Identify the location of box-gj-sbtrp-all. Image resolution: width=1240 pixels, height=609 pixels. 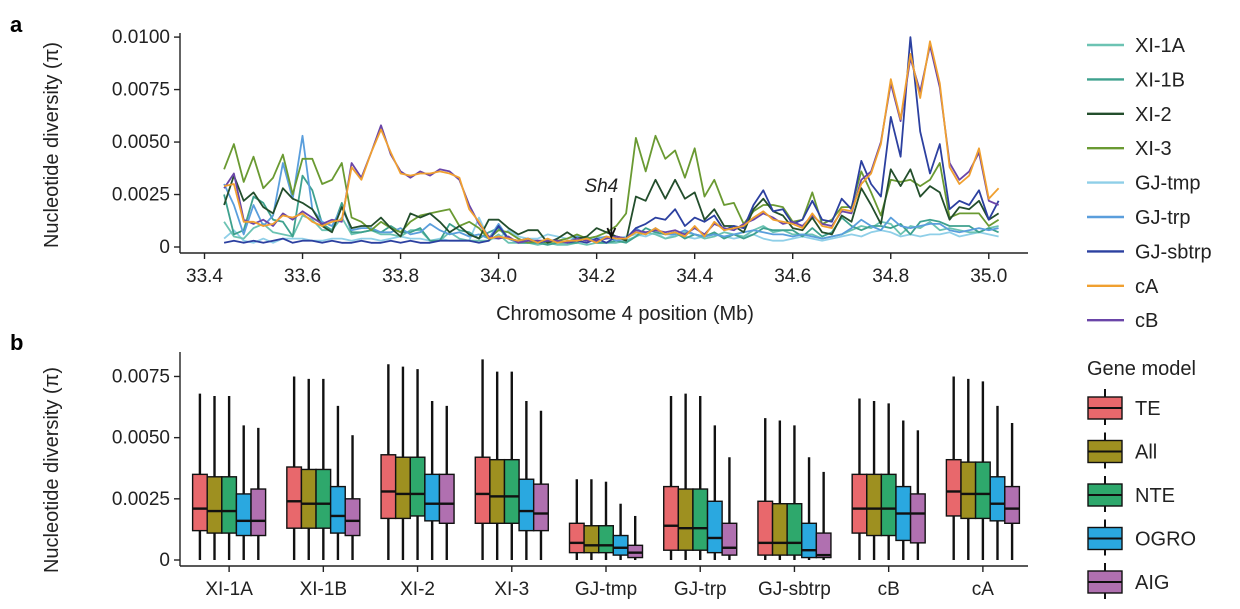
(779, 490).